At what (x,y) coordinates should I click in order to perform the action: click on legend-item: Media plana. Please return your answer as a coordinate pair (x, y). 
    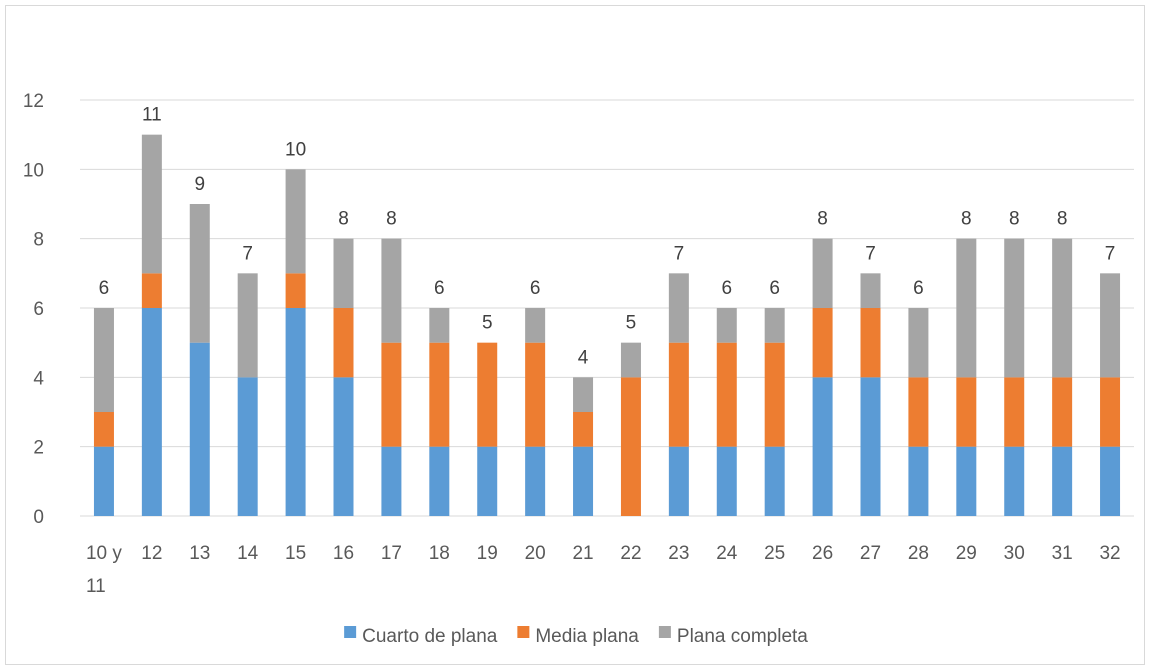
    Looking at the image, I should click on (578, 636).